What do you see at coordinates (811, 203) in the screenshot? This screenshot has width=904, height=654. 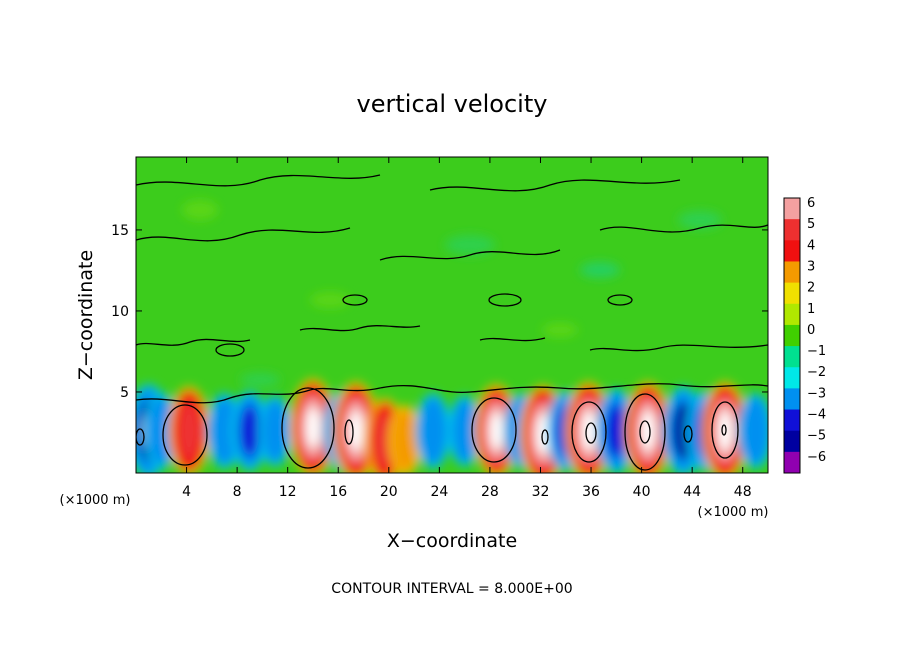 I see `colorbar-label: 6` at bounding box center [811, 203].